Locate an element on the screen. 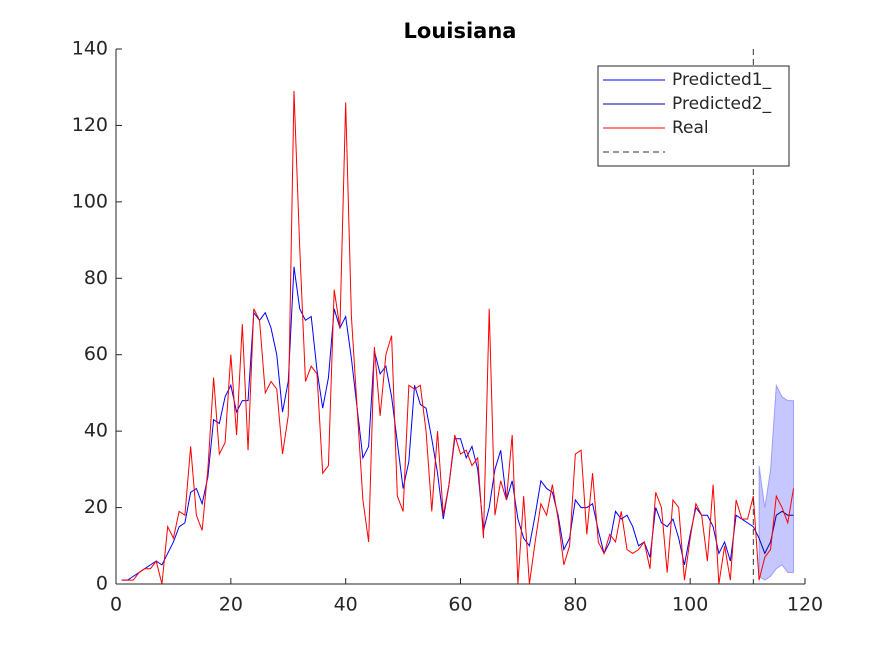  legend-label: Predicted1_ is located at coordinates (722, 80).